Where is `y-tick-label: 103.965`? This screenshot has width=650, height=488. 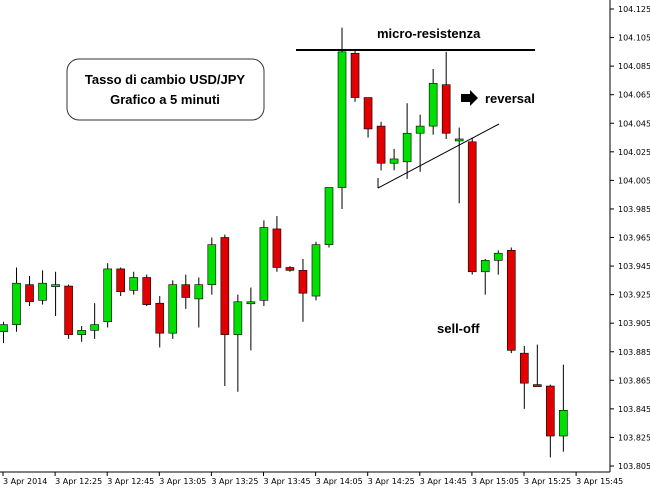 y-tick-label: 103.965 is located at coordinates (634, 238).